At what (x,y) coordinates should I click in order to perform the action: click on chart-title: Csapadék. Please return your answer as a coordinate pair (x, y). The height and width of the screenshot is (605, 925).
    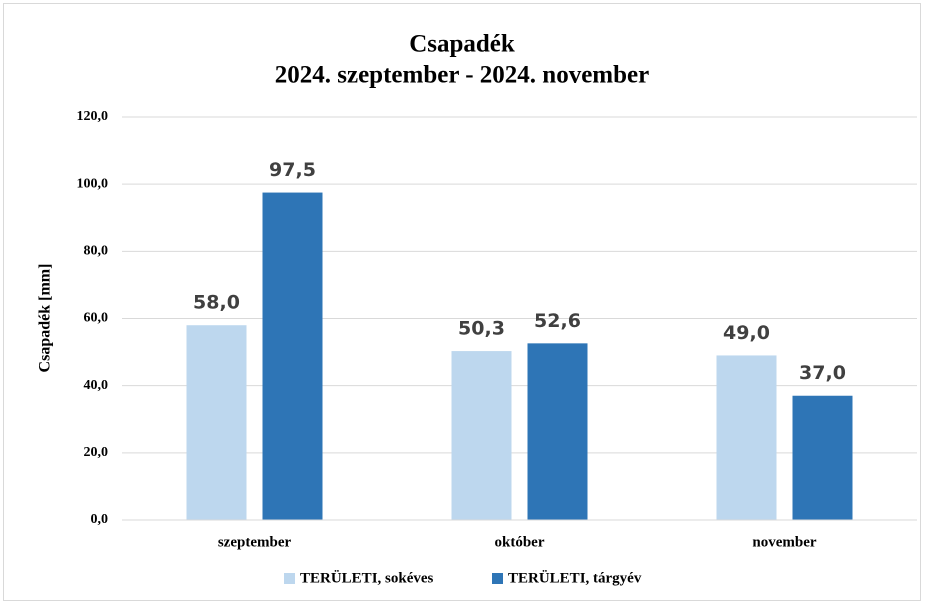
    Looking at the image, I should click on (462, 44).